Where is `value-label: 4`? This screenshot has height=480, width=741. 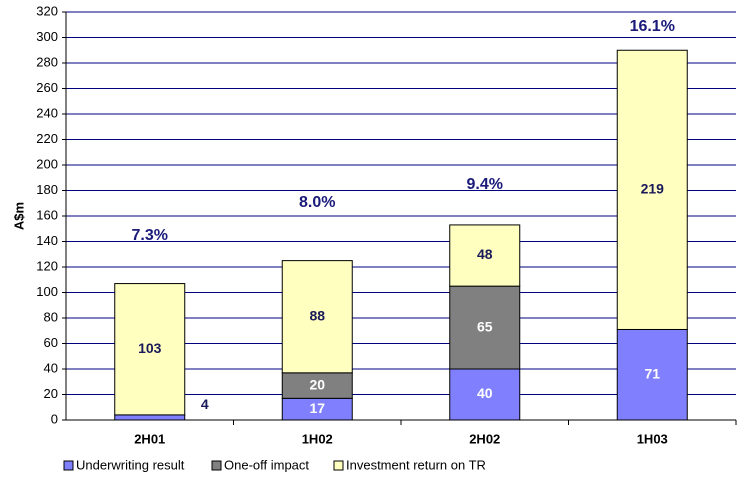 value-label: 4 is located at coordinates (205, 404).